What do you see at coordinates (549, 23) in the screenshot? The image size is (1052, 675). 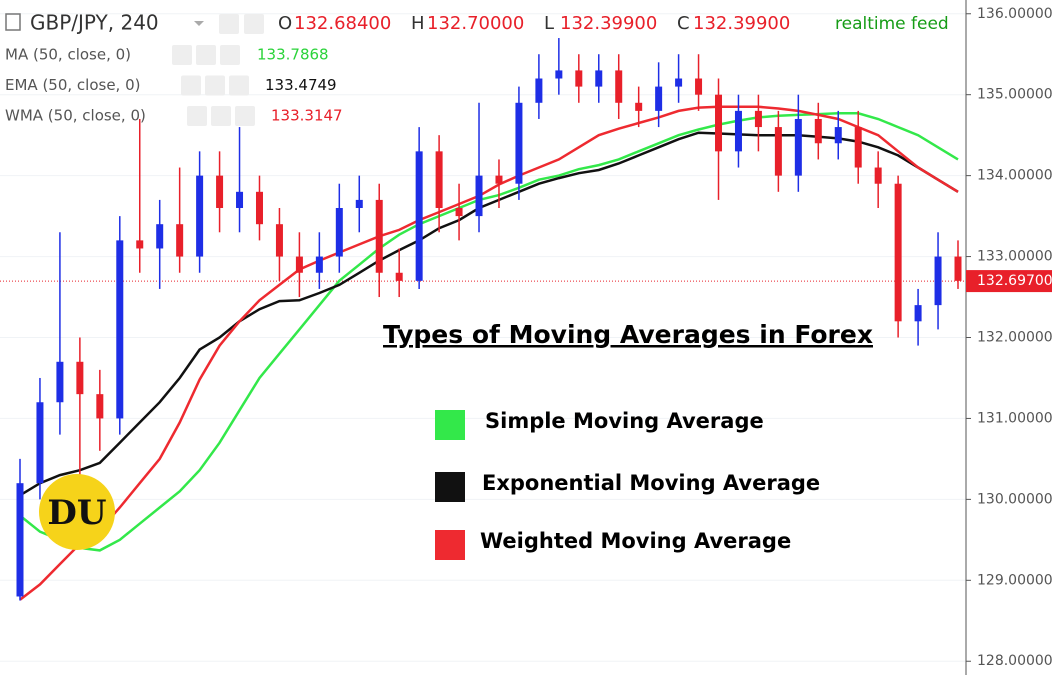 I see `ohlc-label: L` at bounding box center [549, 23].